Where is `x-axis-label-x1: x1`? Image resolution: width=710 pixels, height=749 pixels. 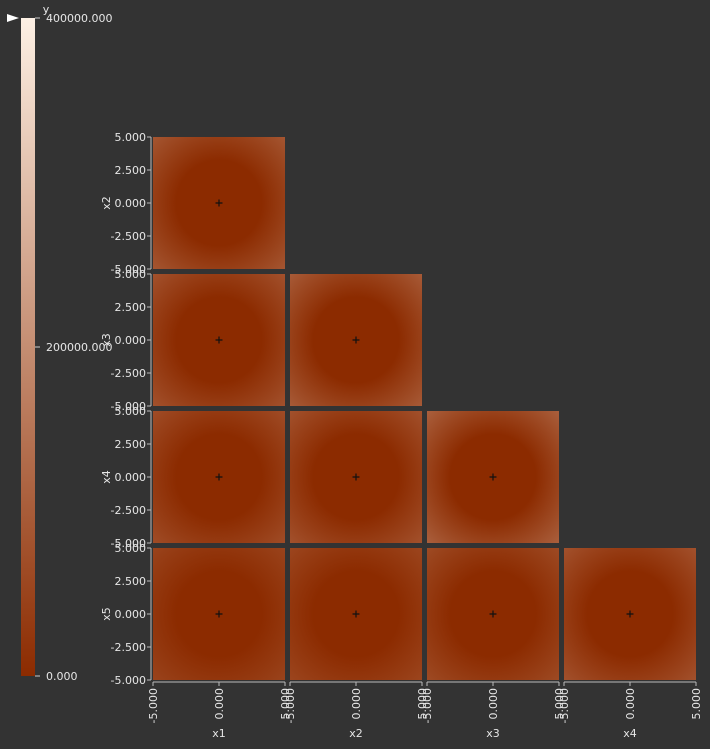
x-axis-label-x1: x1 is located at coordinates (219, 733).